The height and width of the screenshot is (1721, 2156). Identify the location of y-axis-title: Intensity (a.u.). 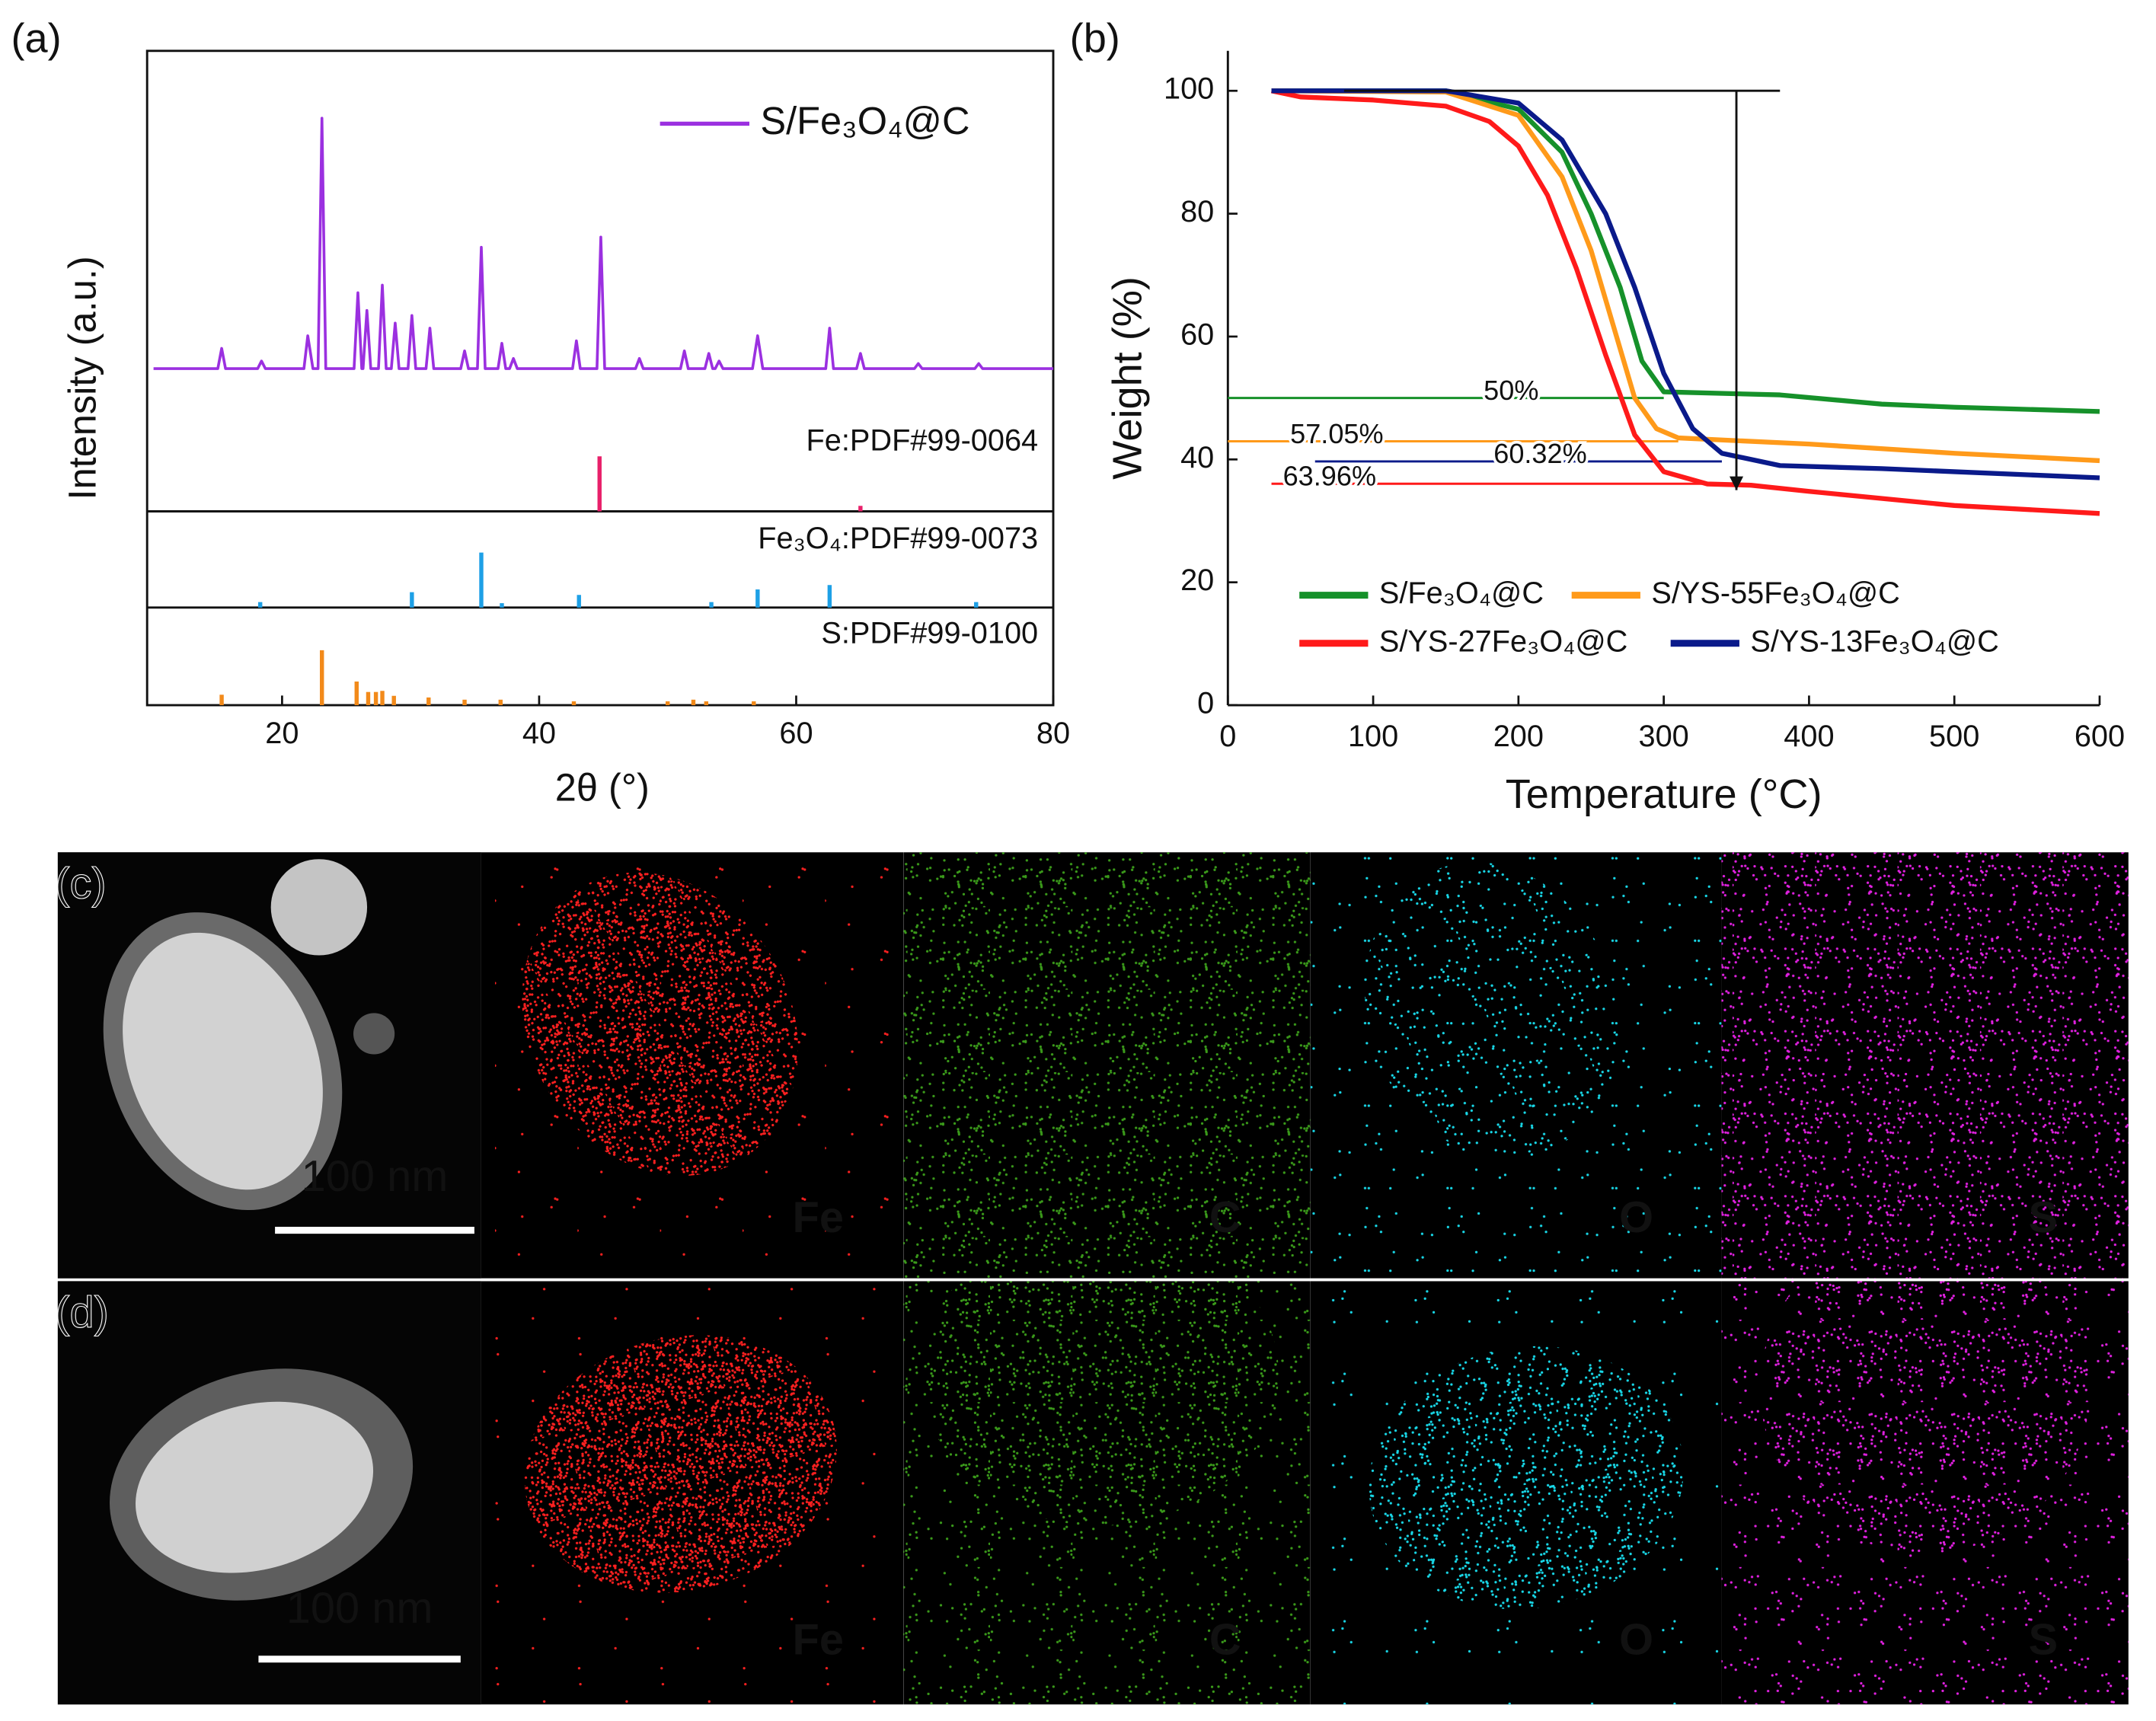
(82, 378).